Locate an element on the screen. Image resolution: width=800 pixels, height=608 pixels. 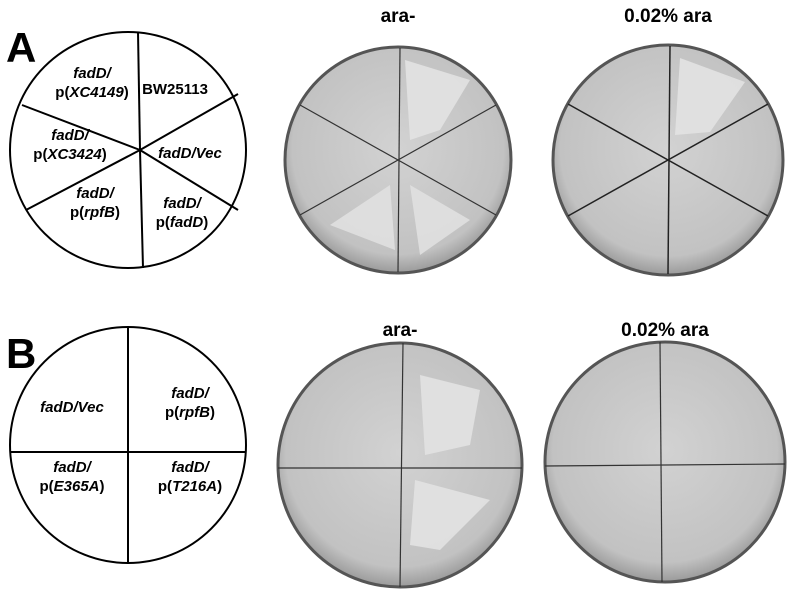
label-part: fadD is located at coordinates (187, 222).